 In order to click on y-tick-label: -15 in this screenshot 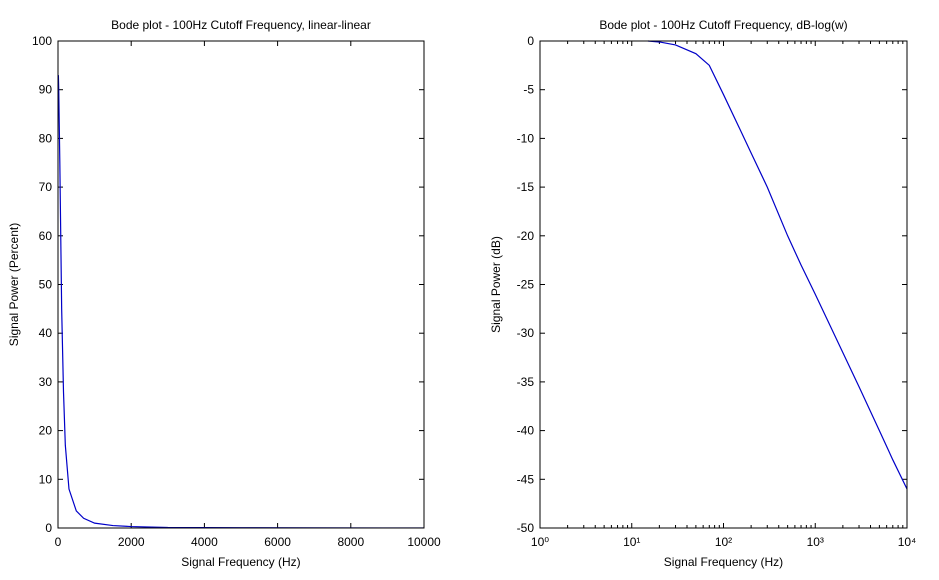, I will do `click(526, 187)`.